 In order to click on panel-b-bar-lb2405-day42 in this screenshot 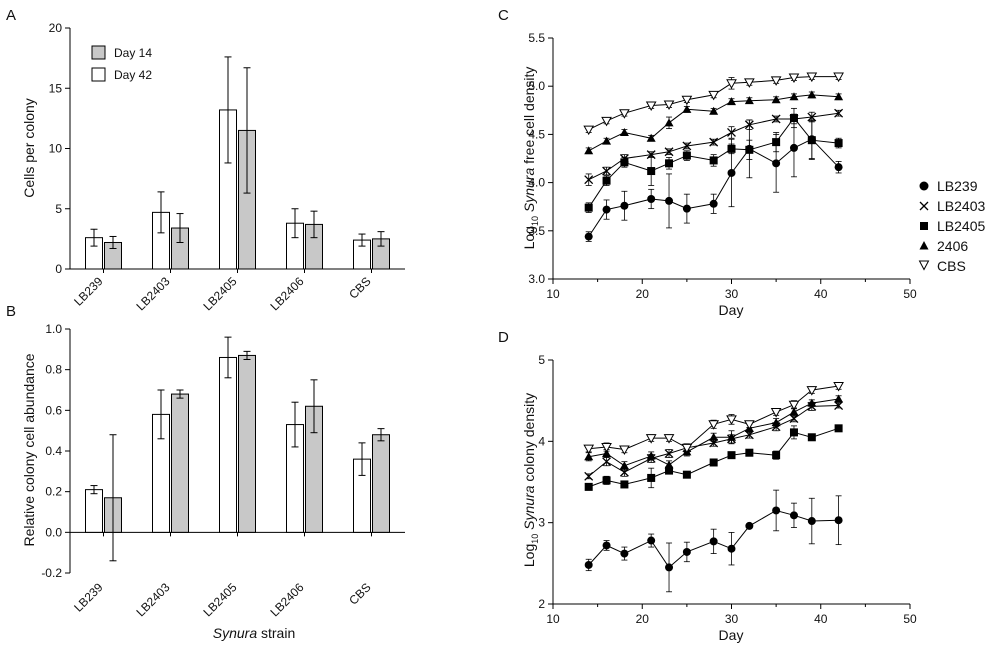, I will do `click(228, 444)`.